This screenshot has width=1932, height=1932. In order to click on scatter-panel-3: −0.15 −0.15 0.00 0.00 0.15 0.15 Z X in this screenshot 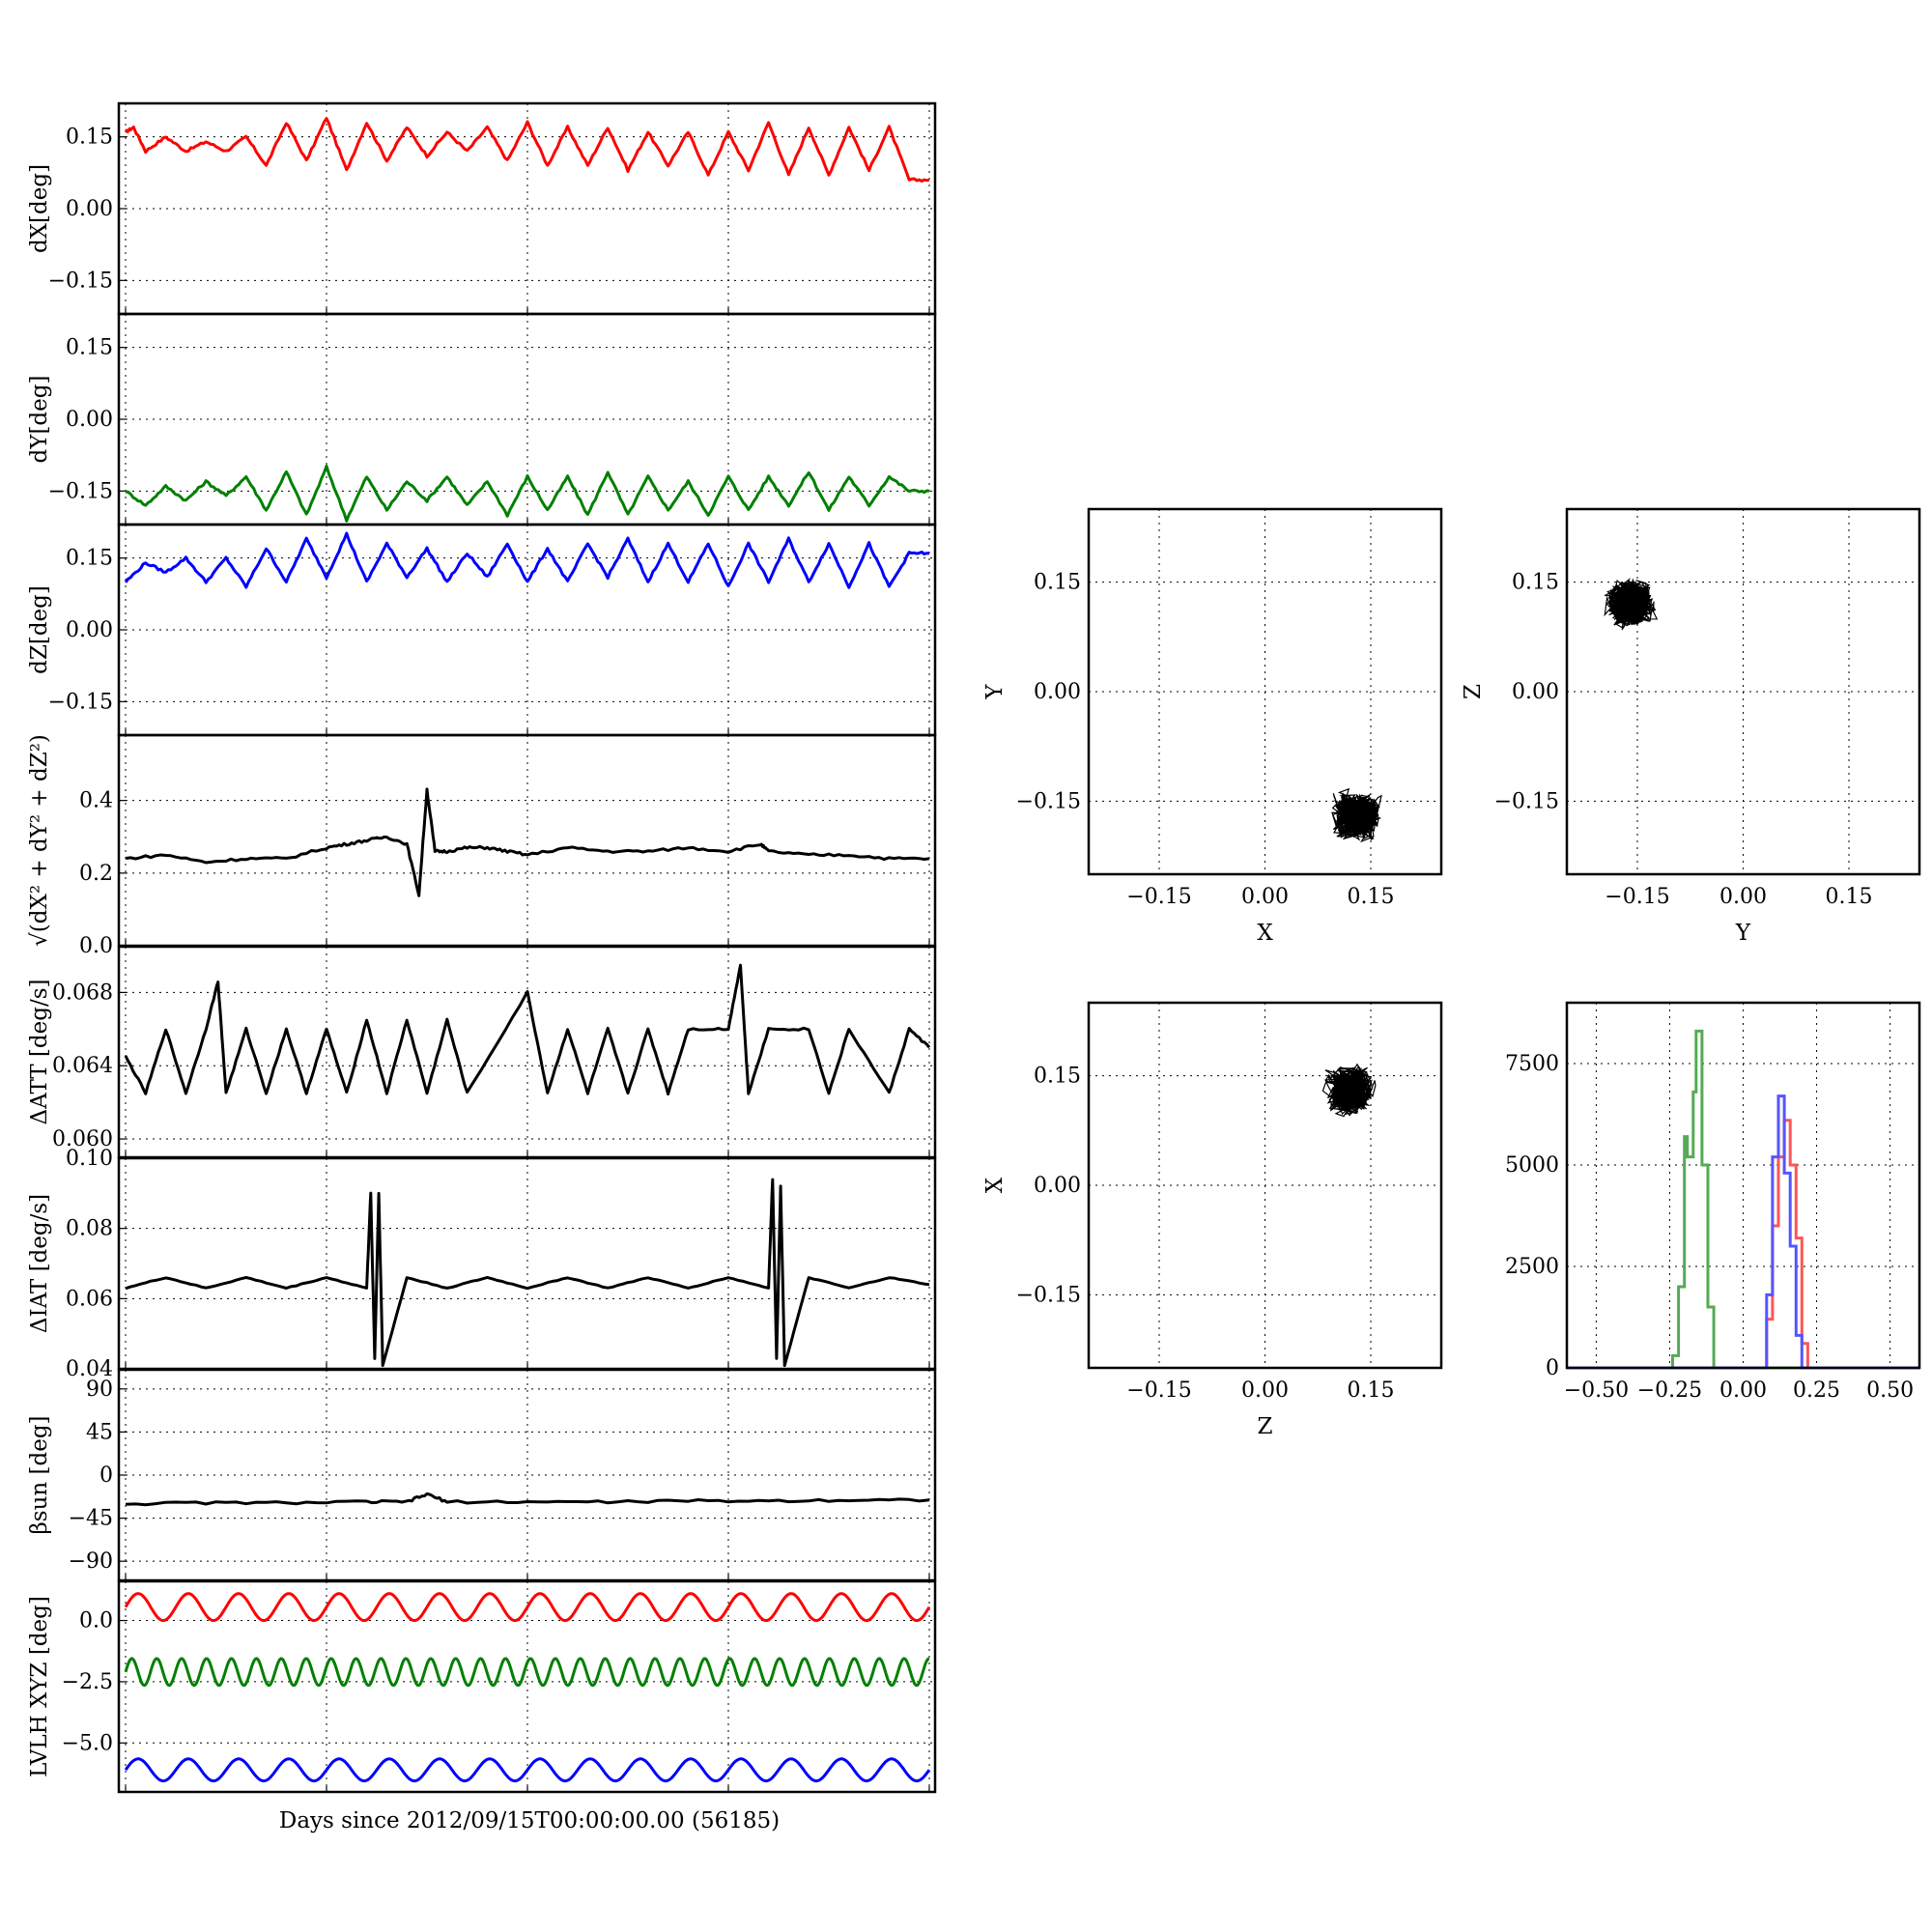, I will do `click(1212, 1220)`.